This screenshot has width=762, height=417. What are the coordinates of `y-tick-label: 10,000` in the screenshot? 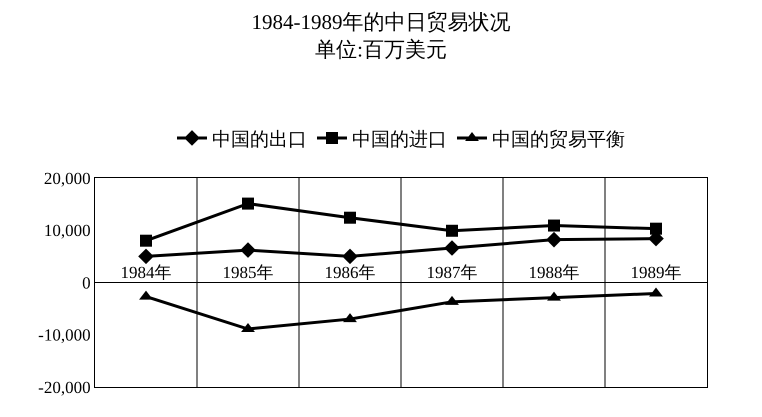 It's located at (67, 230).